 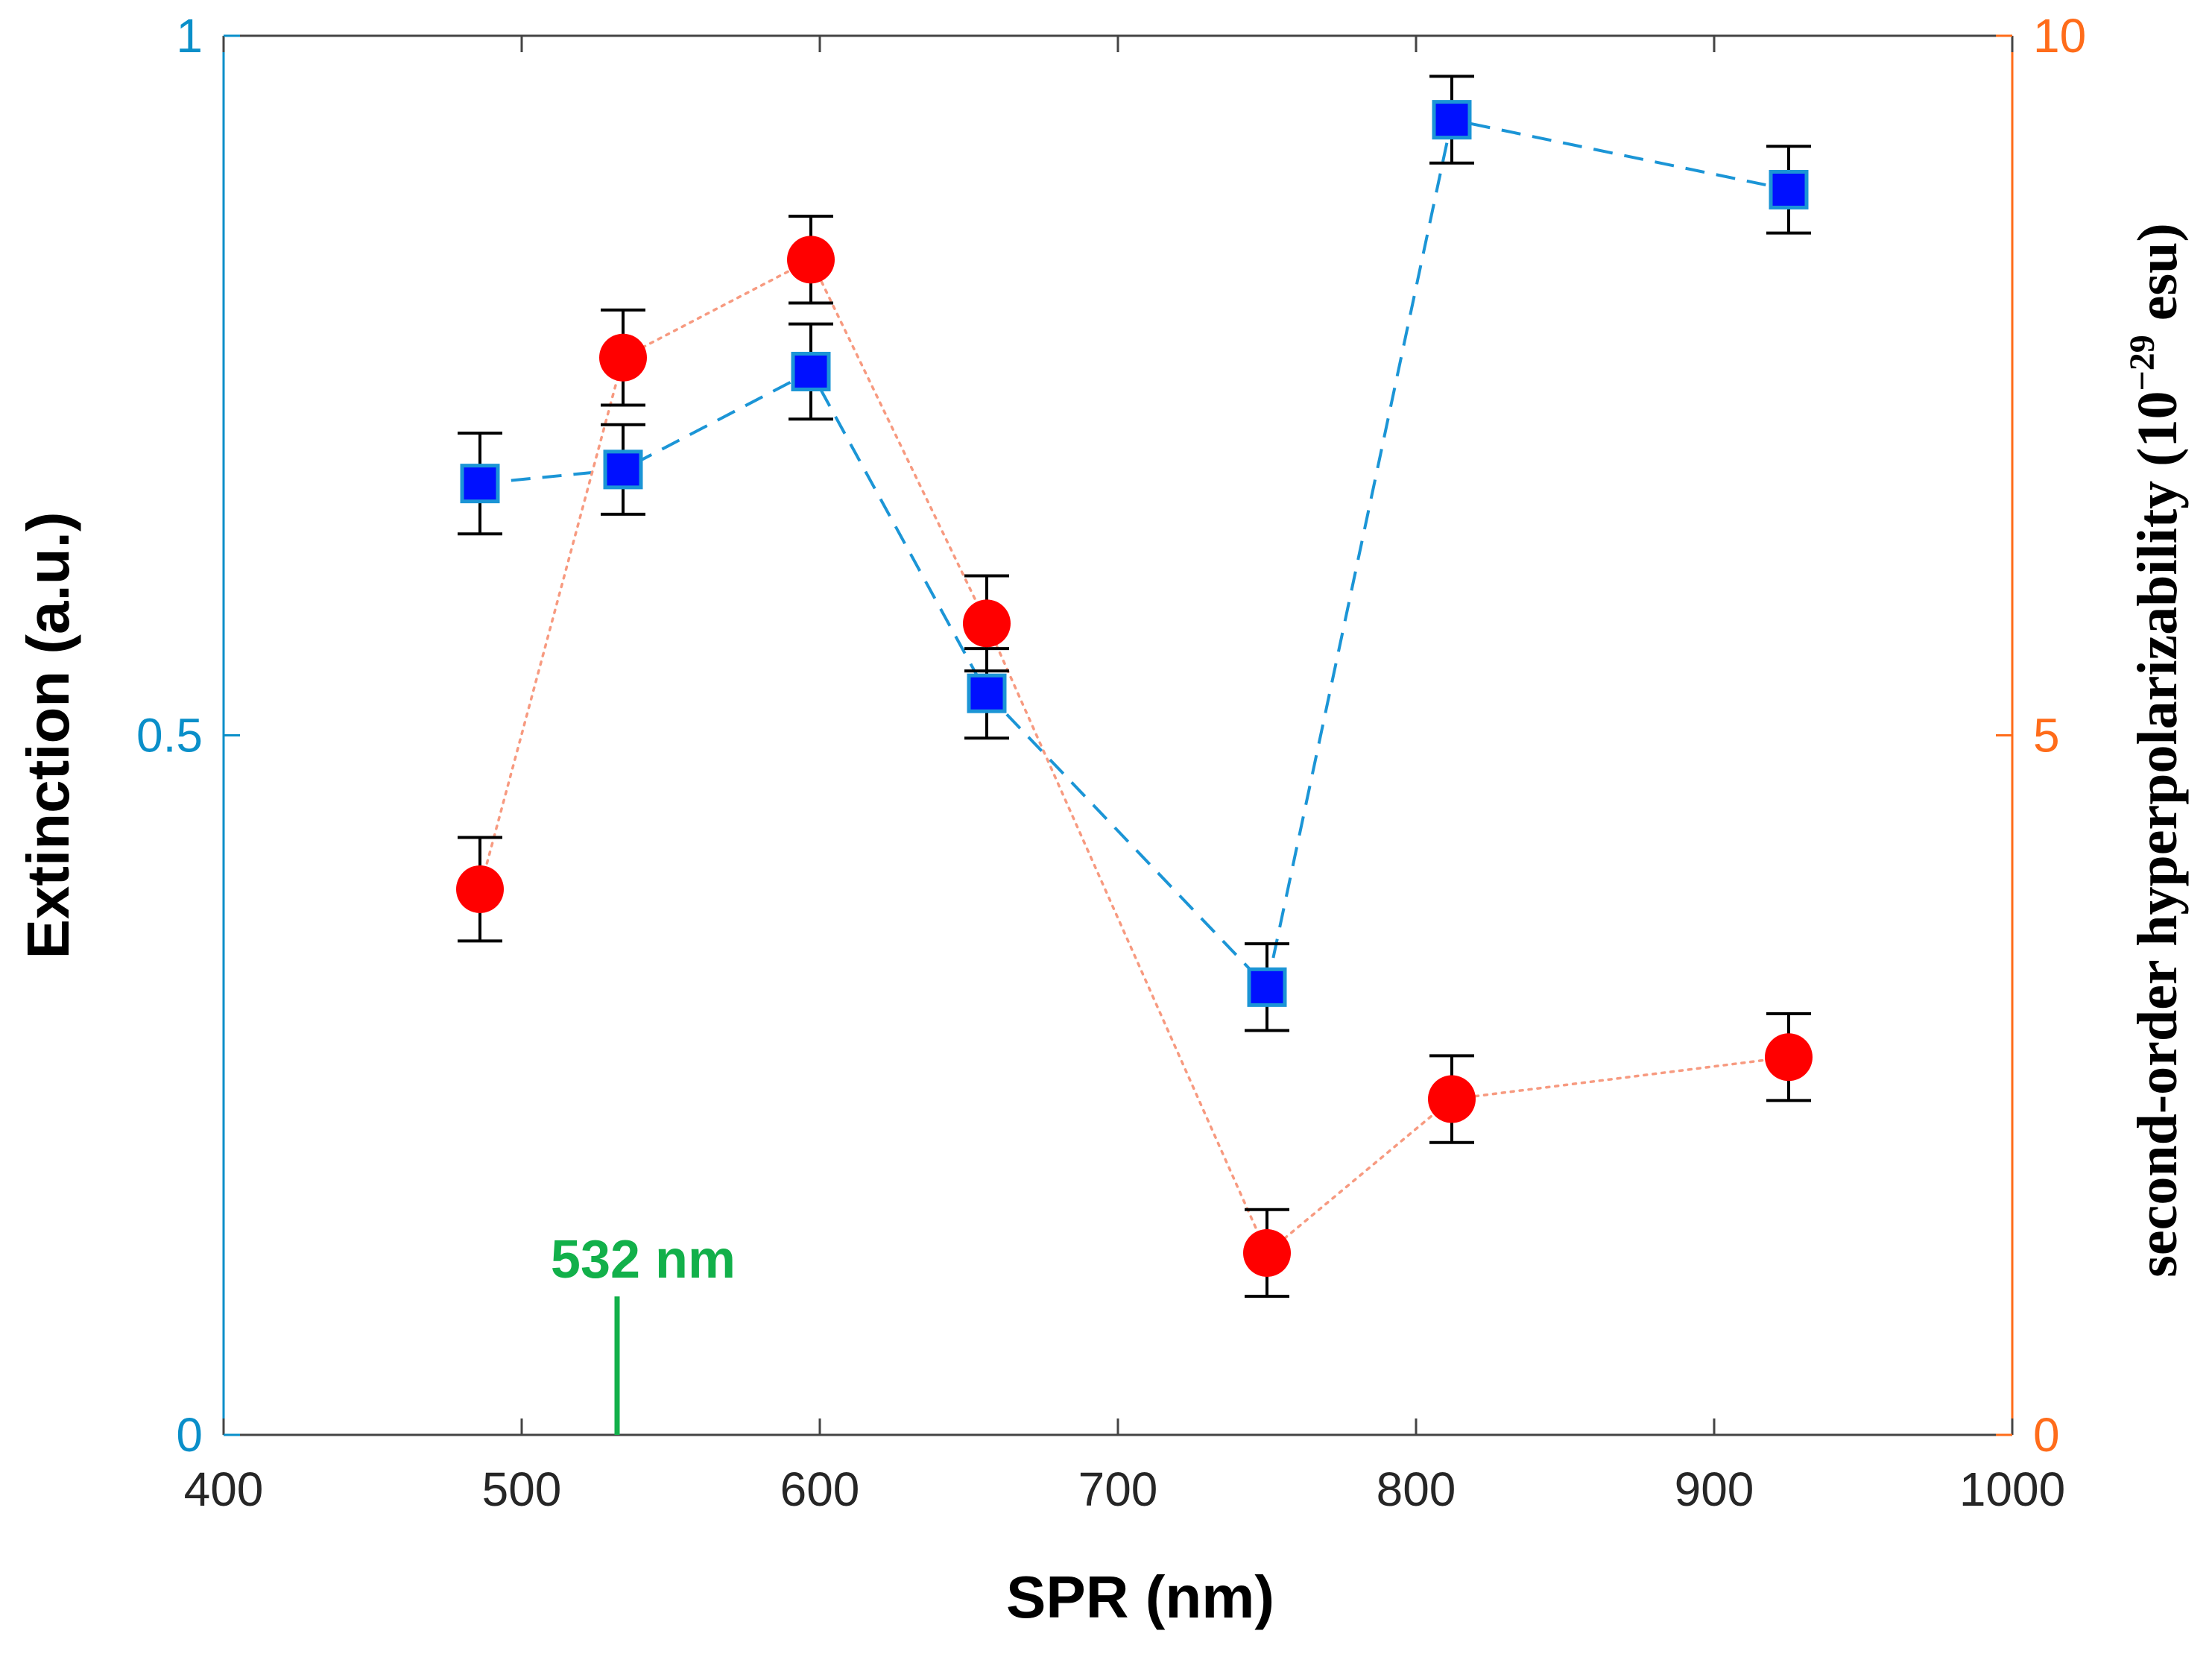 What do you see at coordinates (224, 1489) in the screenshot?
I see `x-tick-label: 400` at bounding box center [224, 1489].